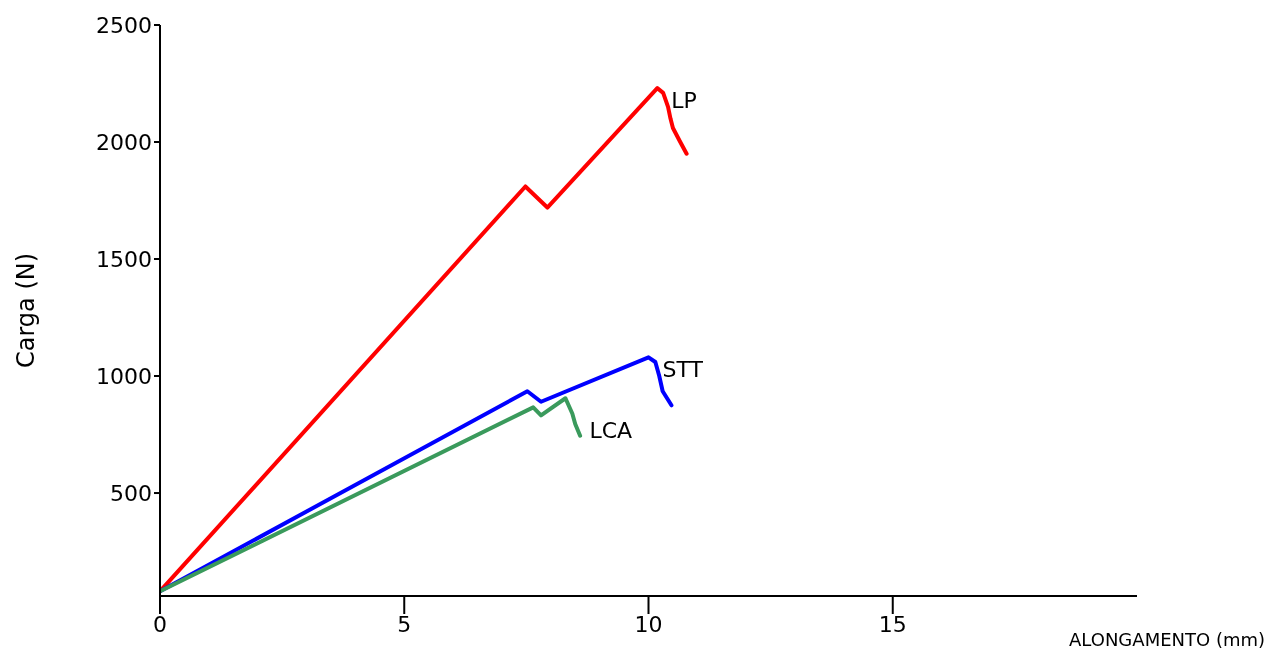  What do you see at coordinates (124, 376) in the screenshot?
I see `y-tick-label: 1000` at bounding box center [124, 376].